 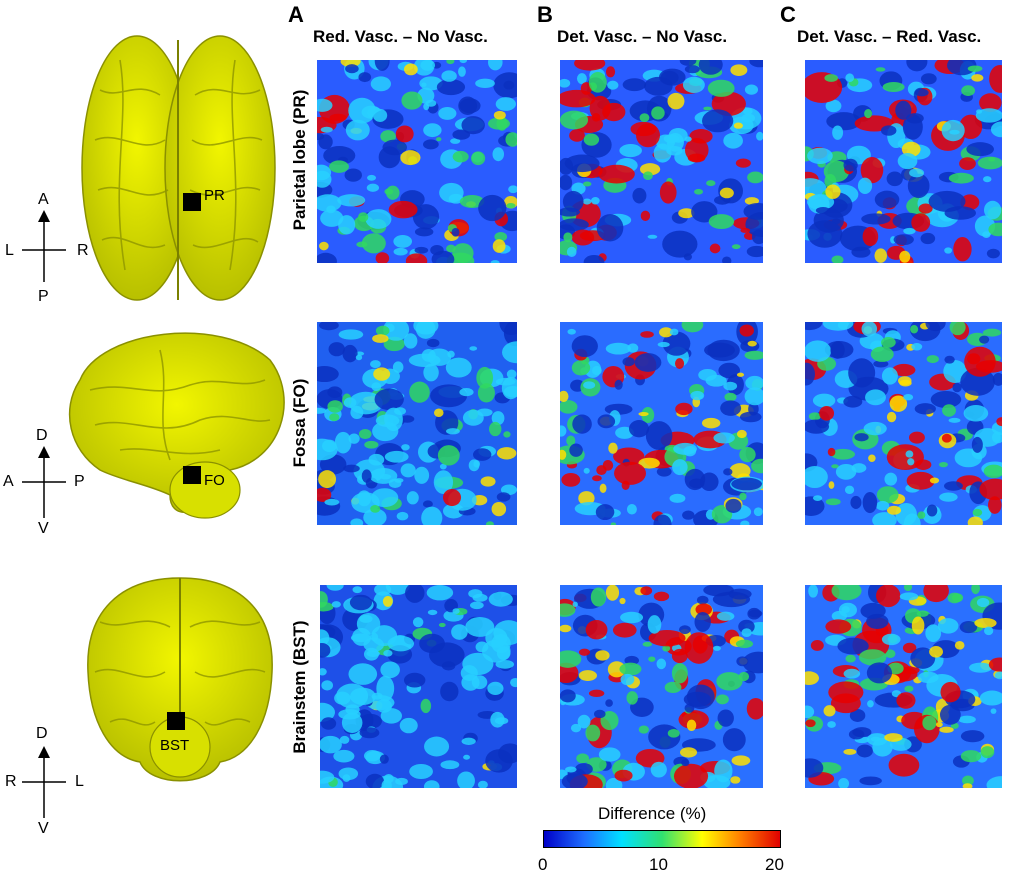 I want to click on heatmap-pr-a, so click(x=417, y=161).